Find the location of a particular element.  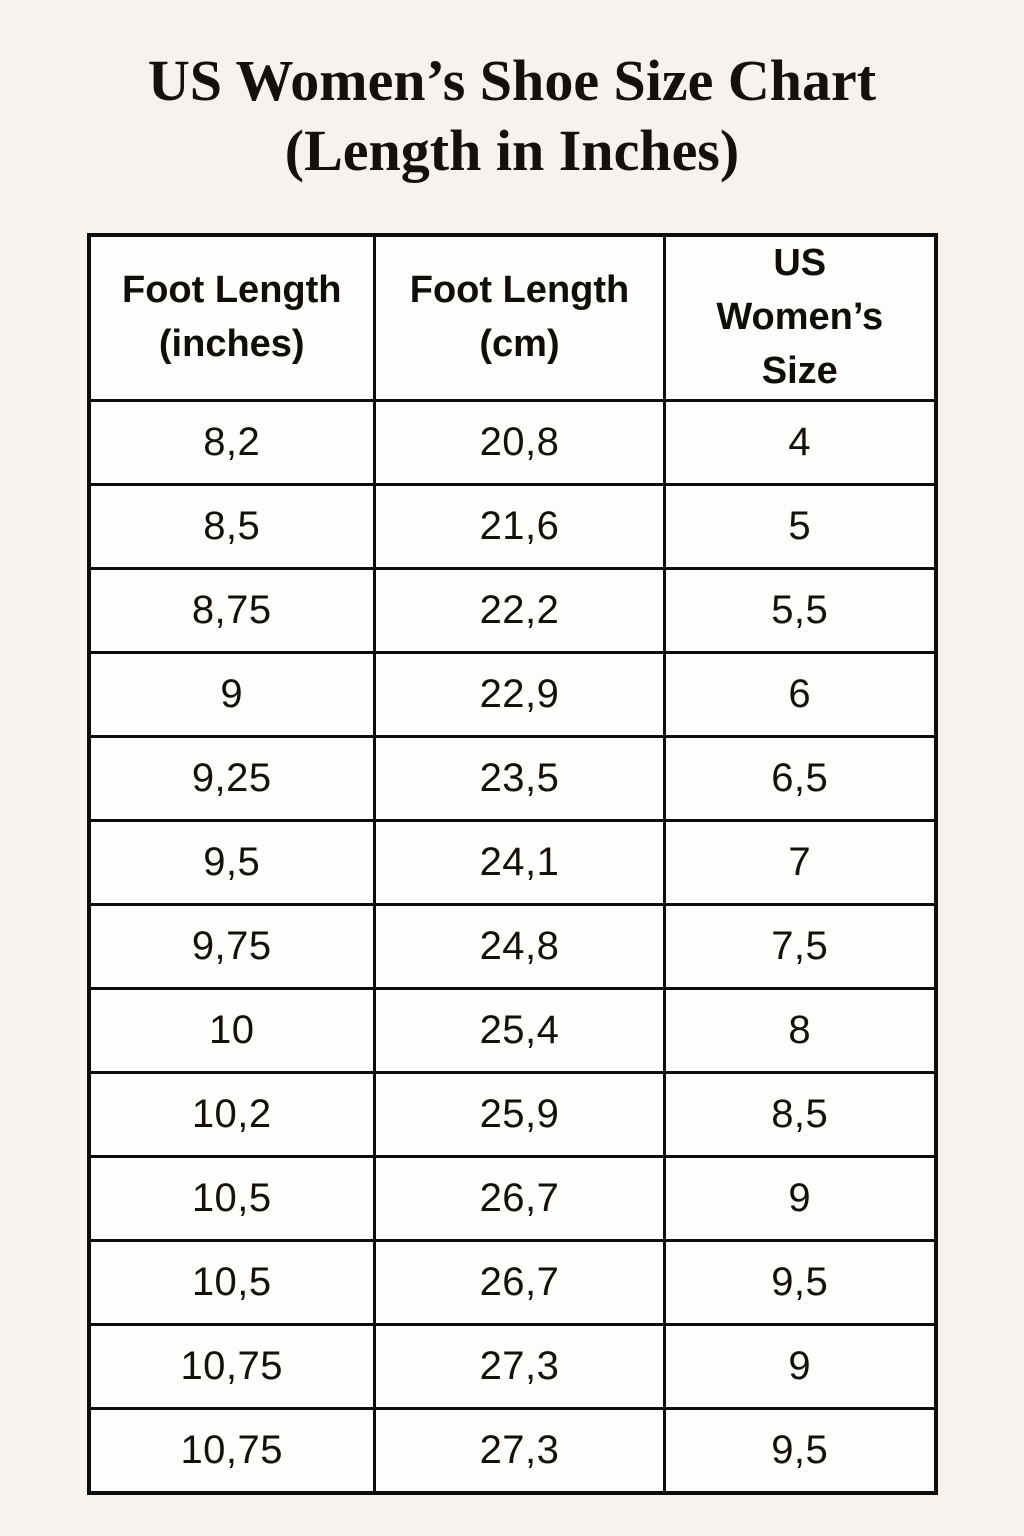

table-row: 10,5 26,7 9,5 is located at coordinates (512, 1283).